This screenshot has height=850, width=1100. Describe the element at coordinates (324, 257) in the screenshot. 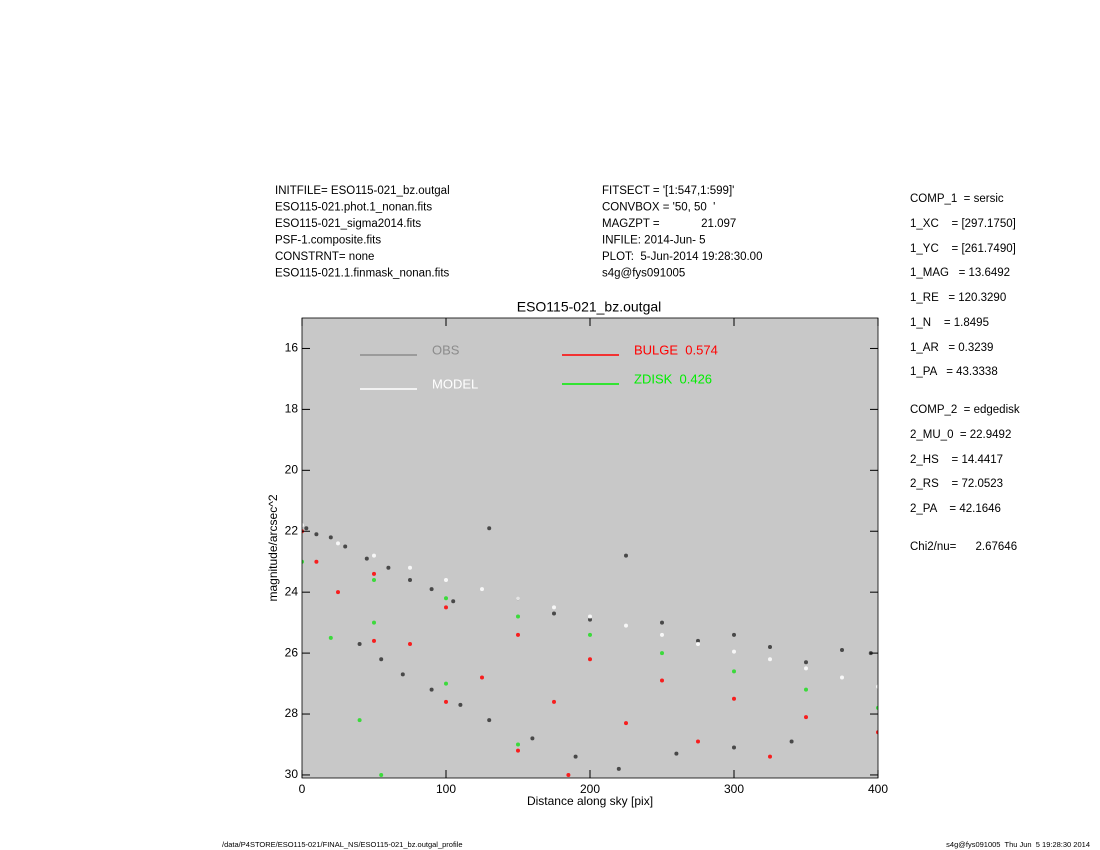

I see `info-text: CONSTRNT= none` at that location.